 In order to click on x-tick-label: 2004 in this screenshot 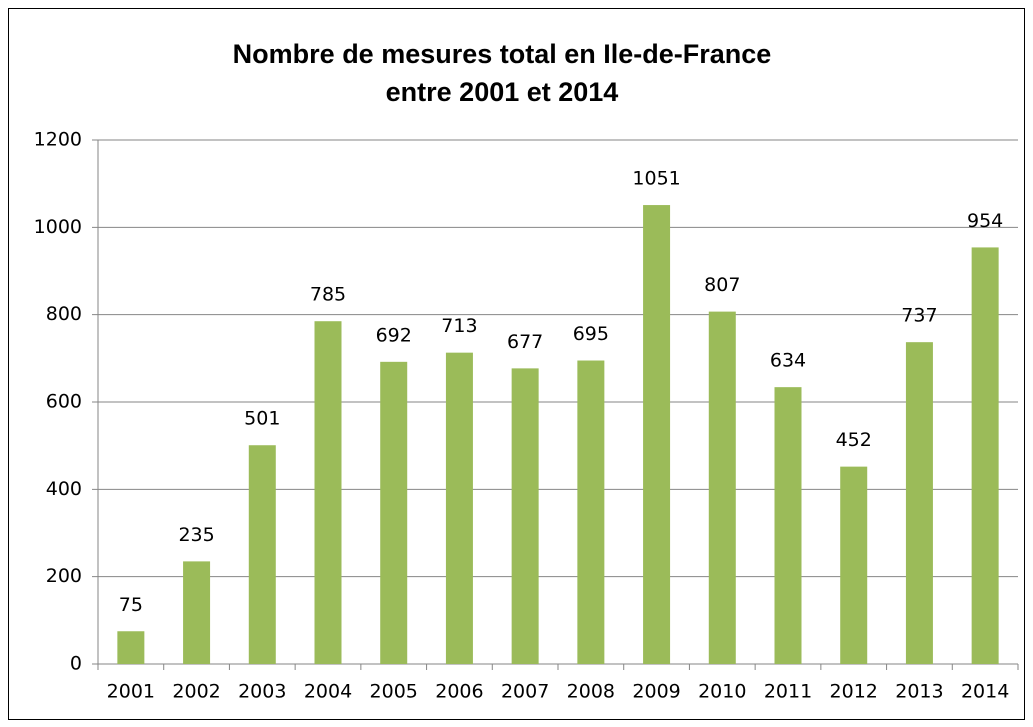, I will do `click(328, 692)`.